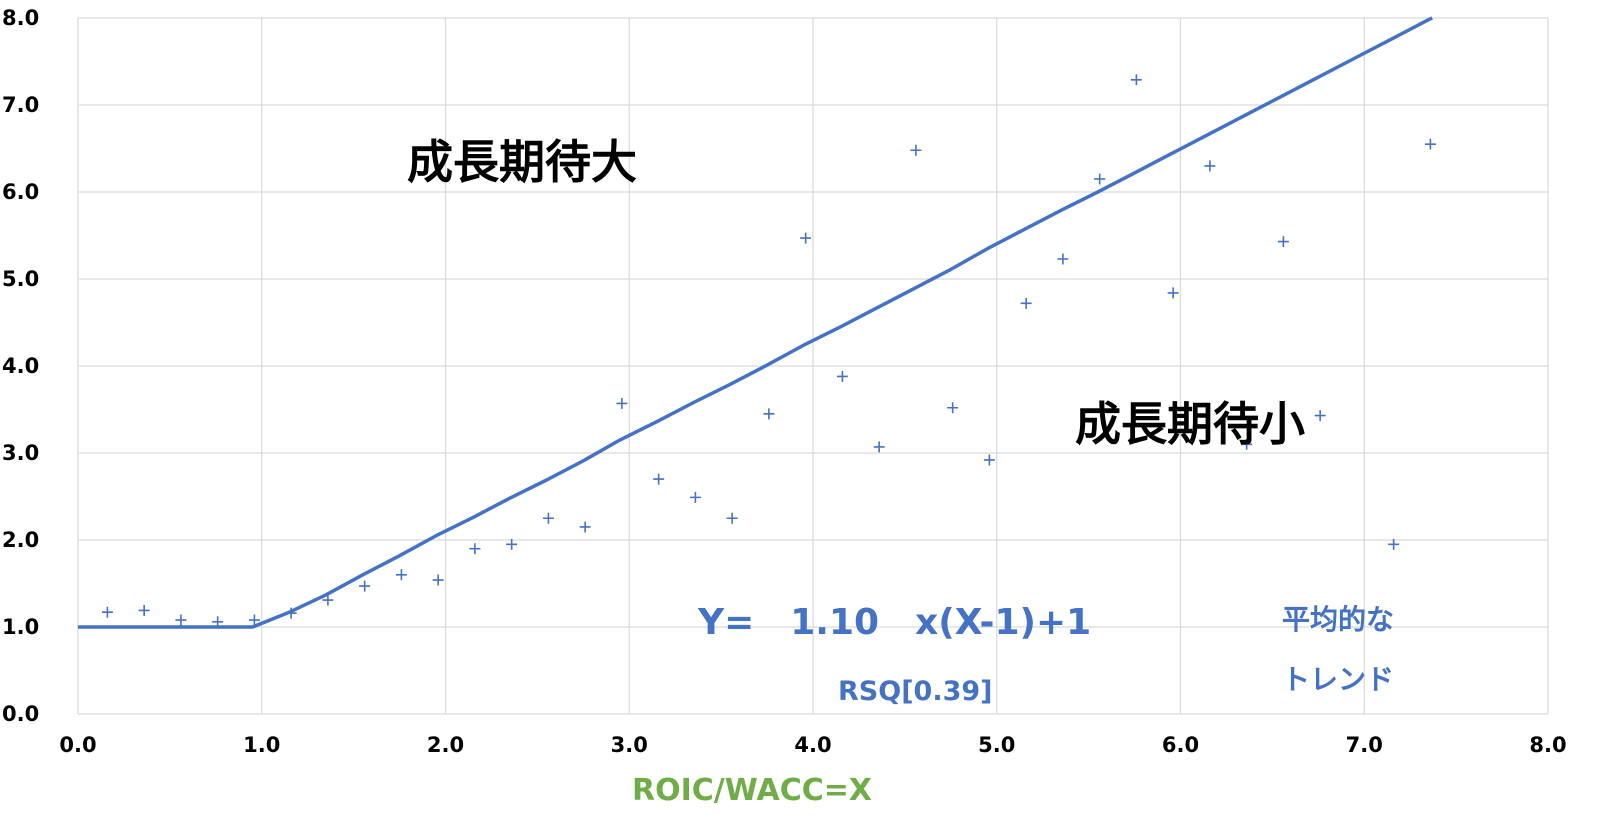 The image size is (1604, 825). Describe the element at coordinates (522, 162) in the screenshot. I see `annotation-high-growth: 成長期待大` at that location.